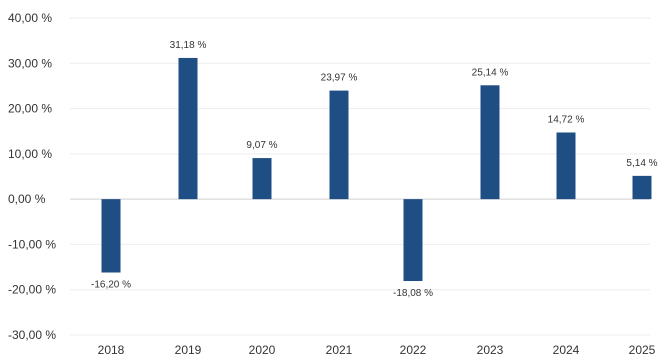 This screenshot has height=358, width=660. Describe the element at coordinates (339, 350) in the screenshot. I see `x-tick-label: 2021` at that location.